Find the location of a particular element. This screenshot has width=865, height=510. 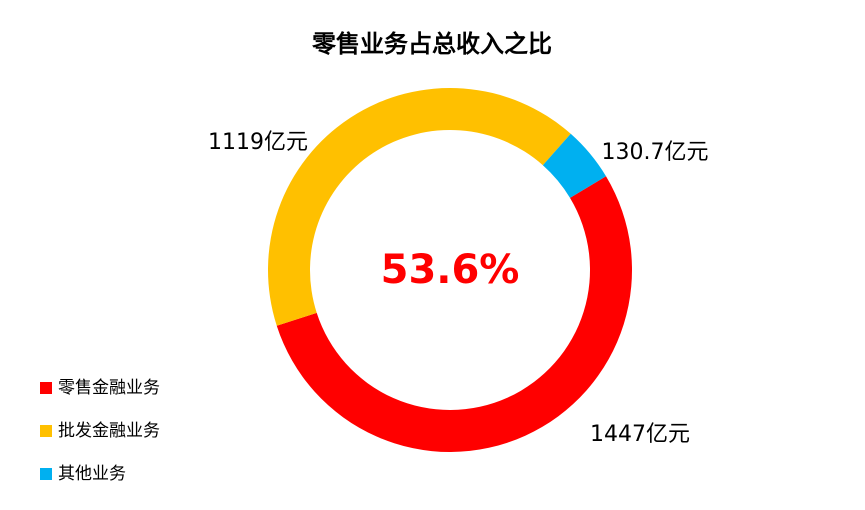

chart-title: 零售业务占总收入之比 is located at coordinates (431, 44).